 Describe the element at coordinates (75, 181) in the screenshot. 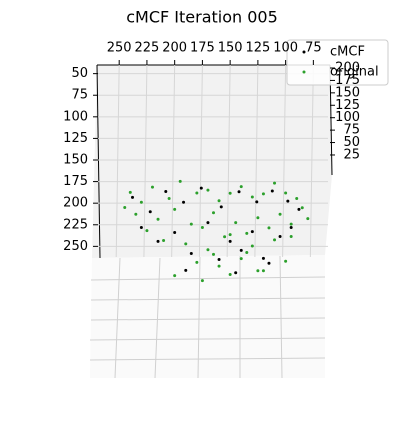

I see `y-tick-label: 175` at that location.